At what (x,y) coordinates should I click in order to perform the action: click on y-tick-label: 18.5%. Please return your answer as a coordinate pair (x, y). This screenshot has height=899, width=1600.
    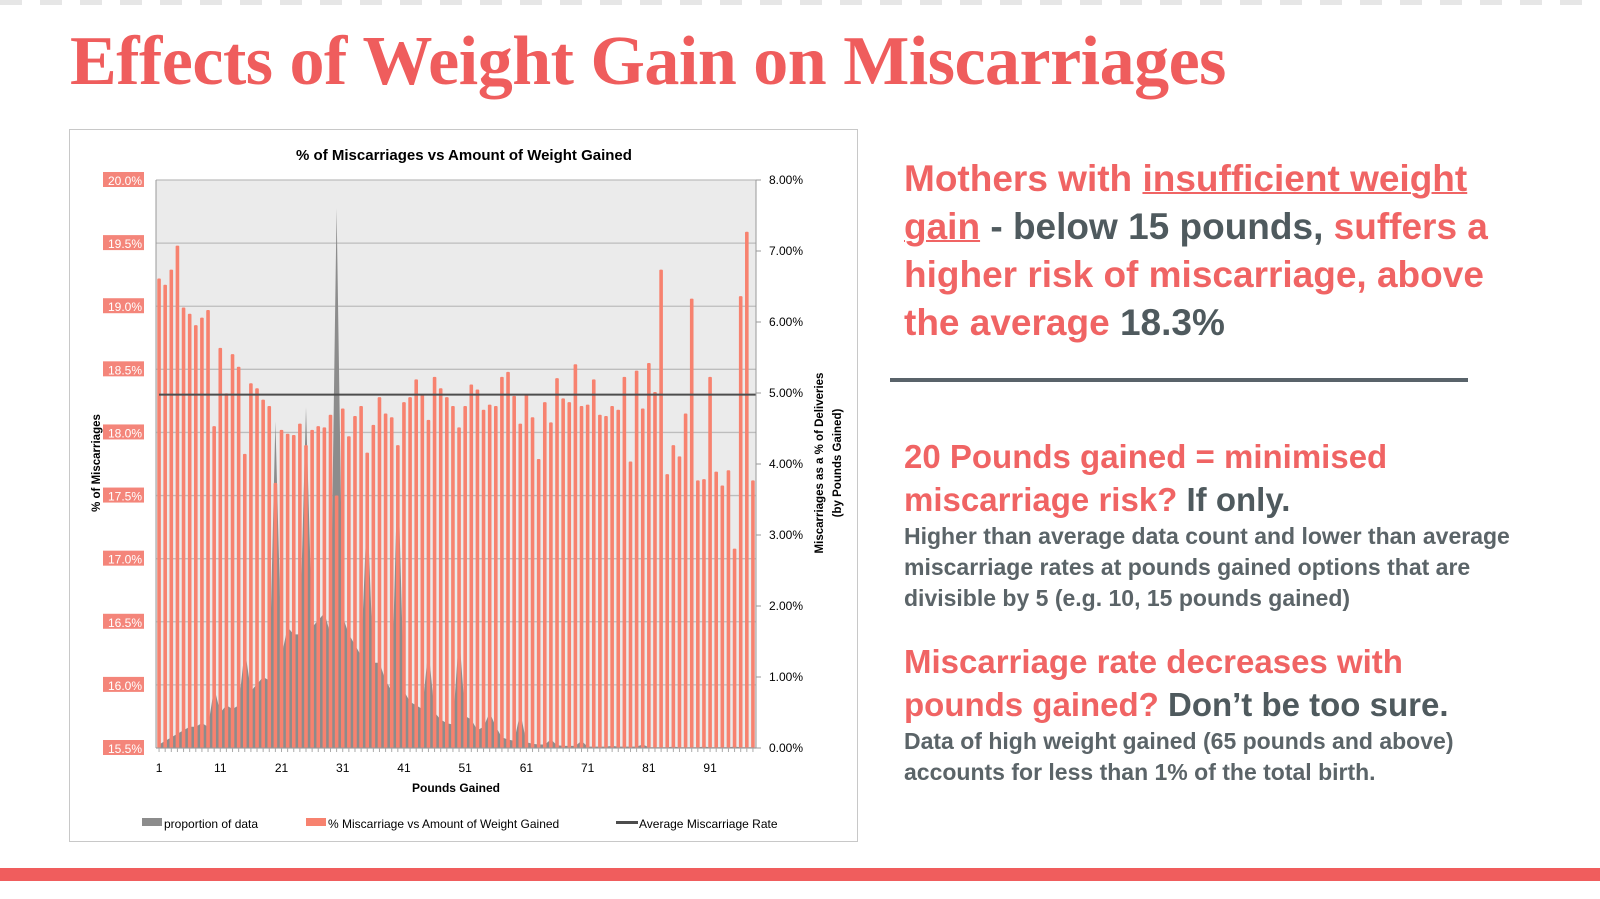
    Looking at the image, I should click on (125, 370).